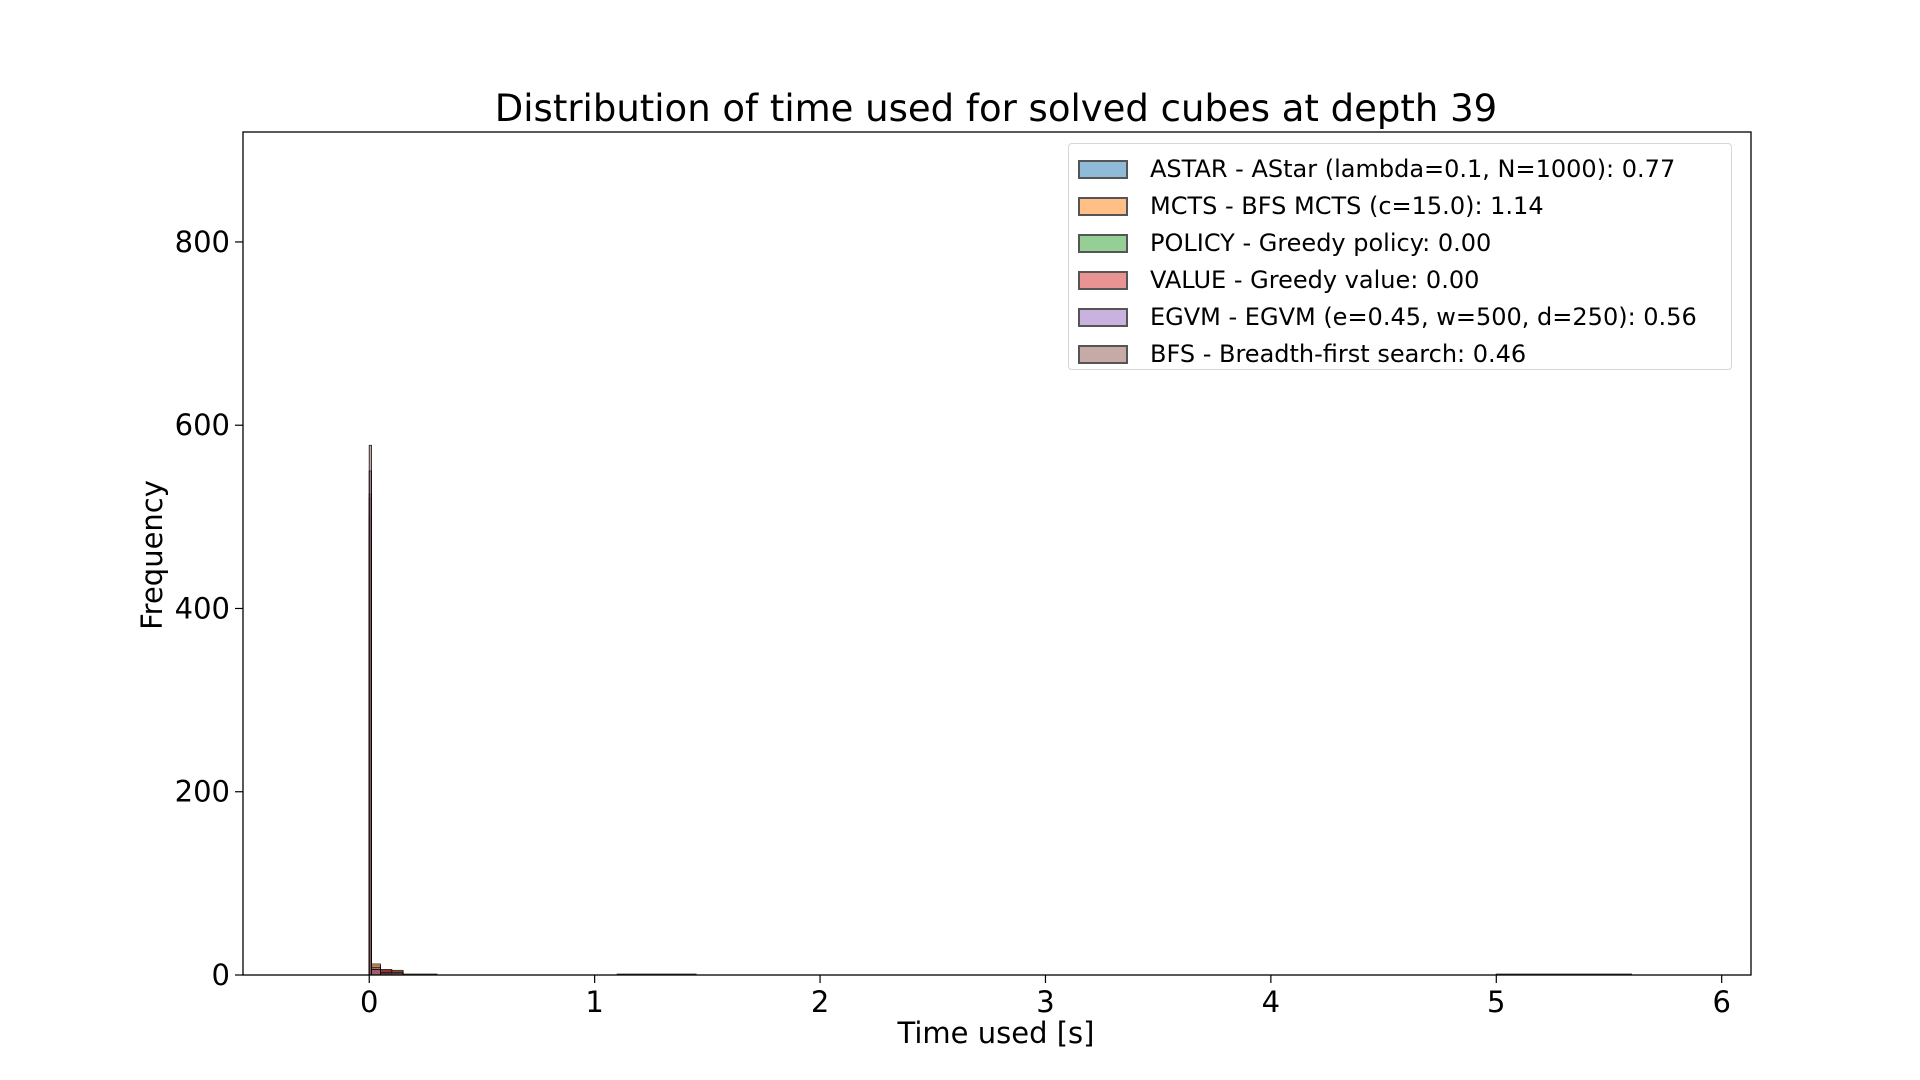  What do you see at coordinates (996, 1033) in the screenshot?
I see `x-axis-label: Time used [s]` at bounding box center [996, 1033].